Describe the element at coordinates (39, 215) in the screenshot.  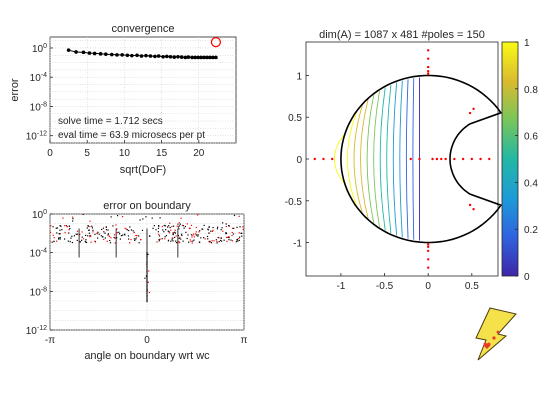
I see `y-tick-label: 10⁰` at that location.